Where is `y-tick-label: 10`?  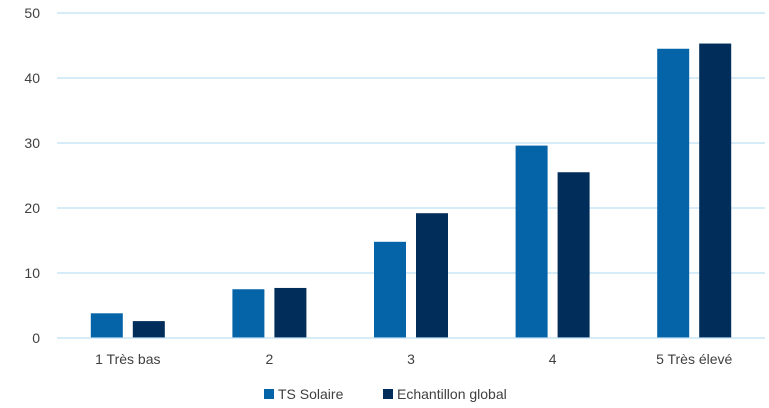 y-tick-label: 10 is located at coordinates (32, 273).